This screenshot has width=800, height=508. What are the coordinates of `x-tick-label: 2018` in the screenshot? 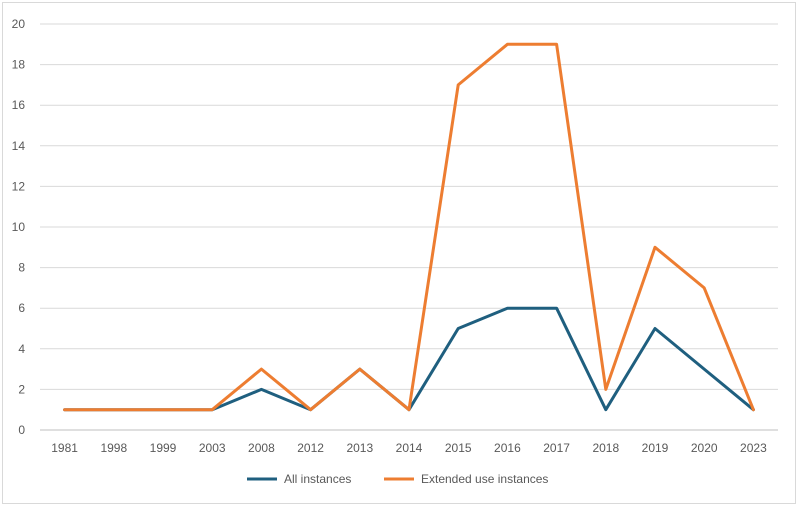 It's located at (605, 448).